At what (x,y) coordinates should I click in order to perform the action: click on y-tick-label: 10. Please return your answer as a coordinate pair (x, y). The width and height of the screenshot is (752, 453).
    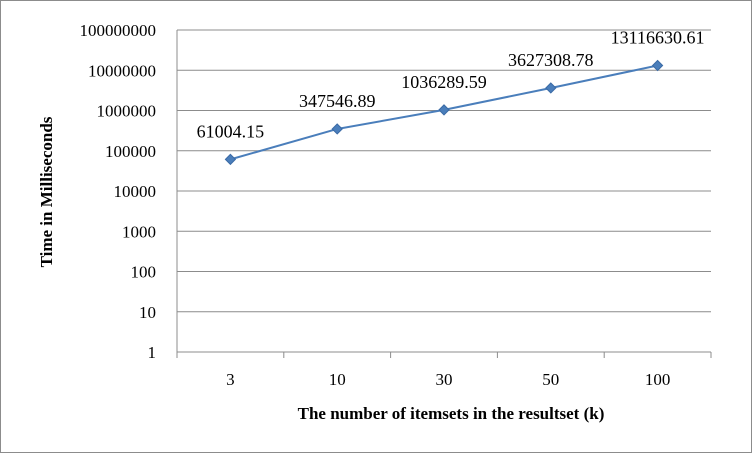
    Looking at the image, I should click on (147, 312).